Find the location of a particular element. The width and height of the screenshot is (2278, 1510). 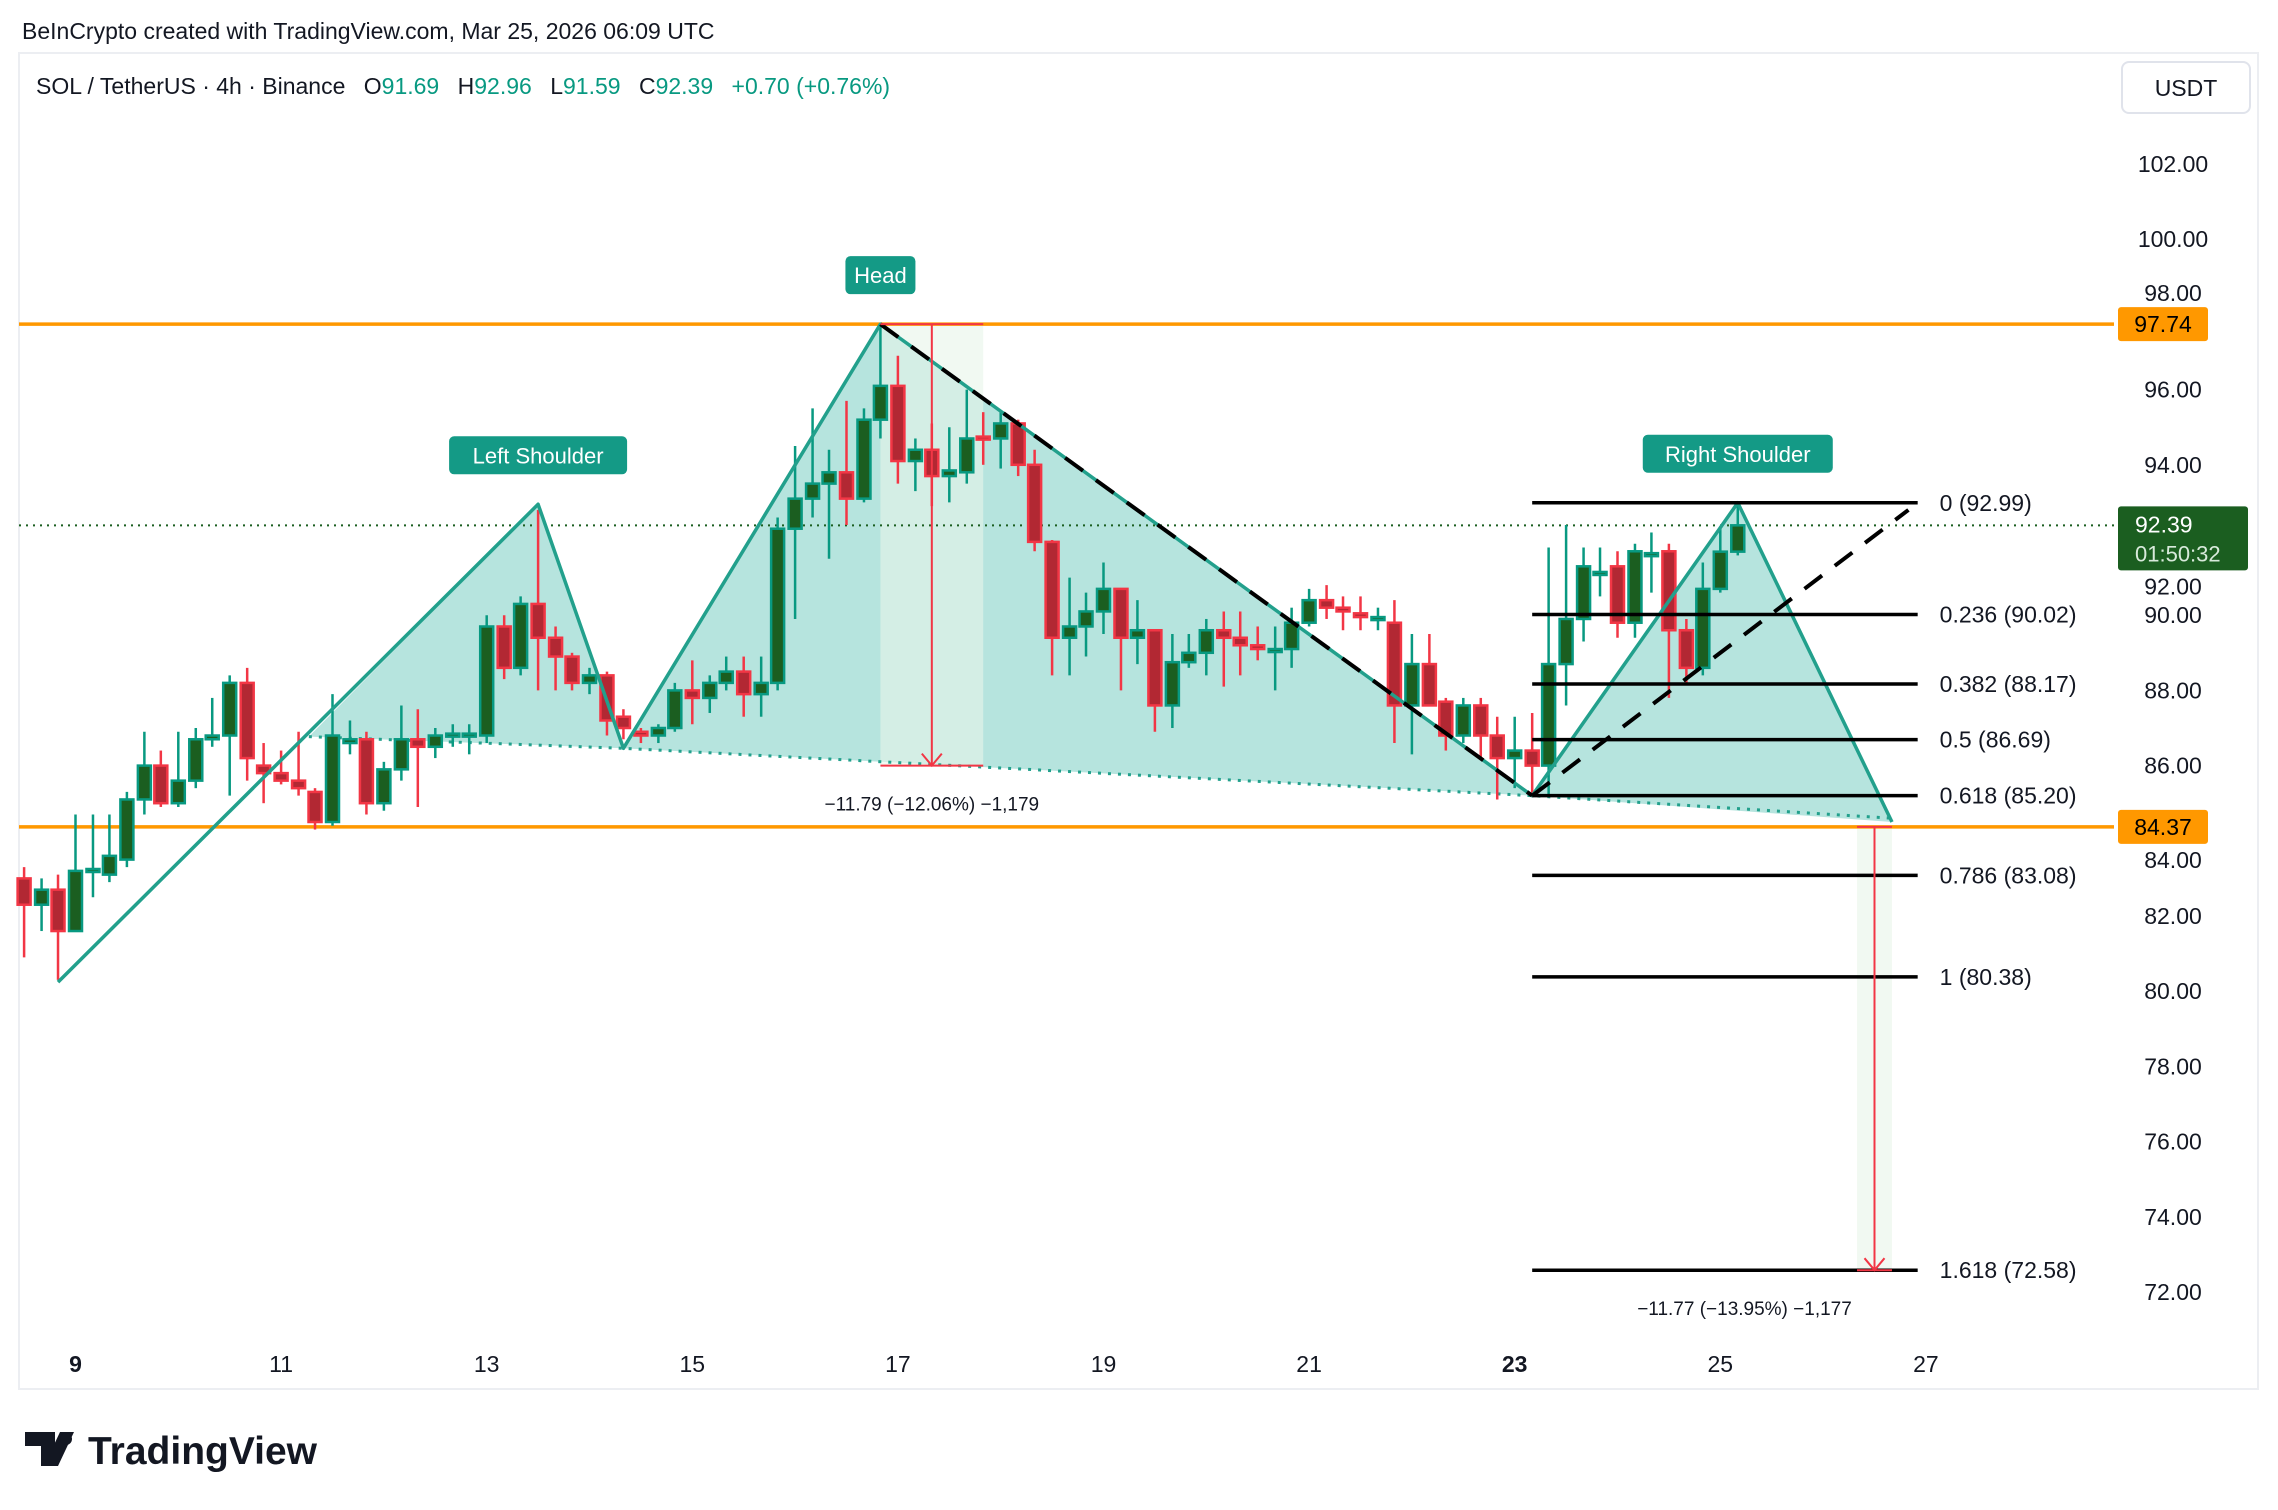

currency-button-label: USDT is located at coordinates (2186, 88).